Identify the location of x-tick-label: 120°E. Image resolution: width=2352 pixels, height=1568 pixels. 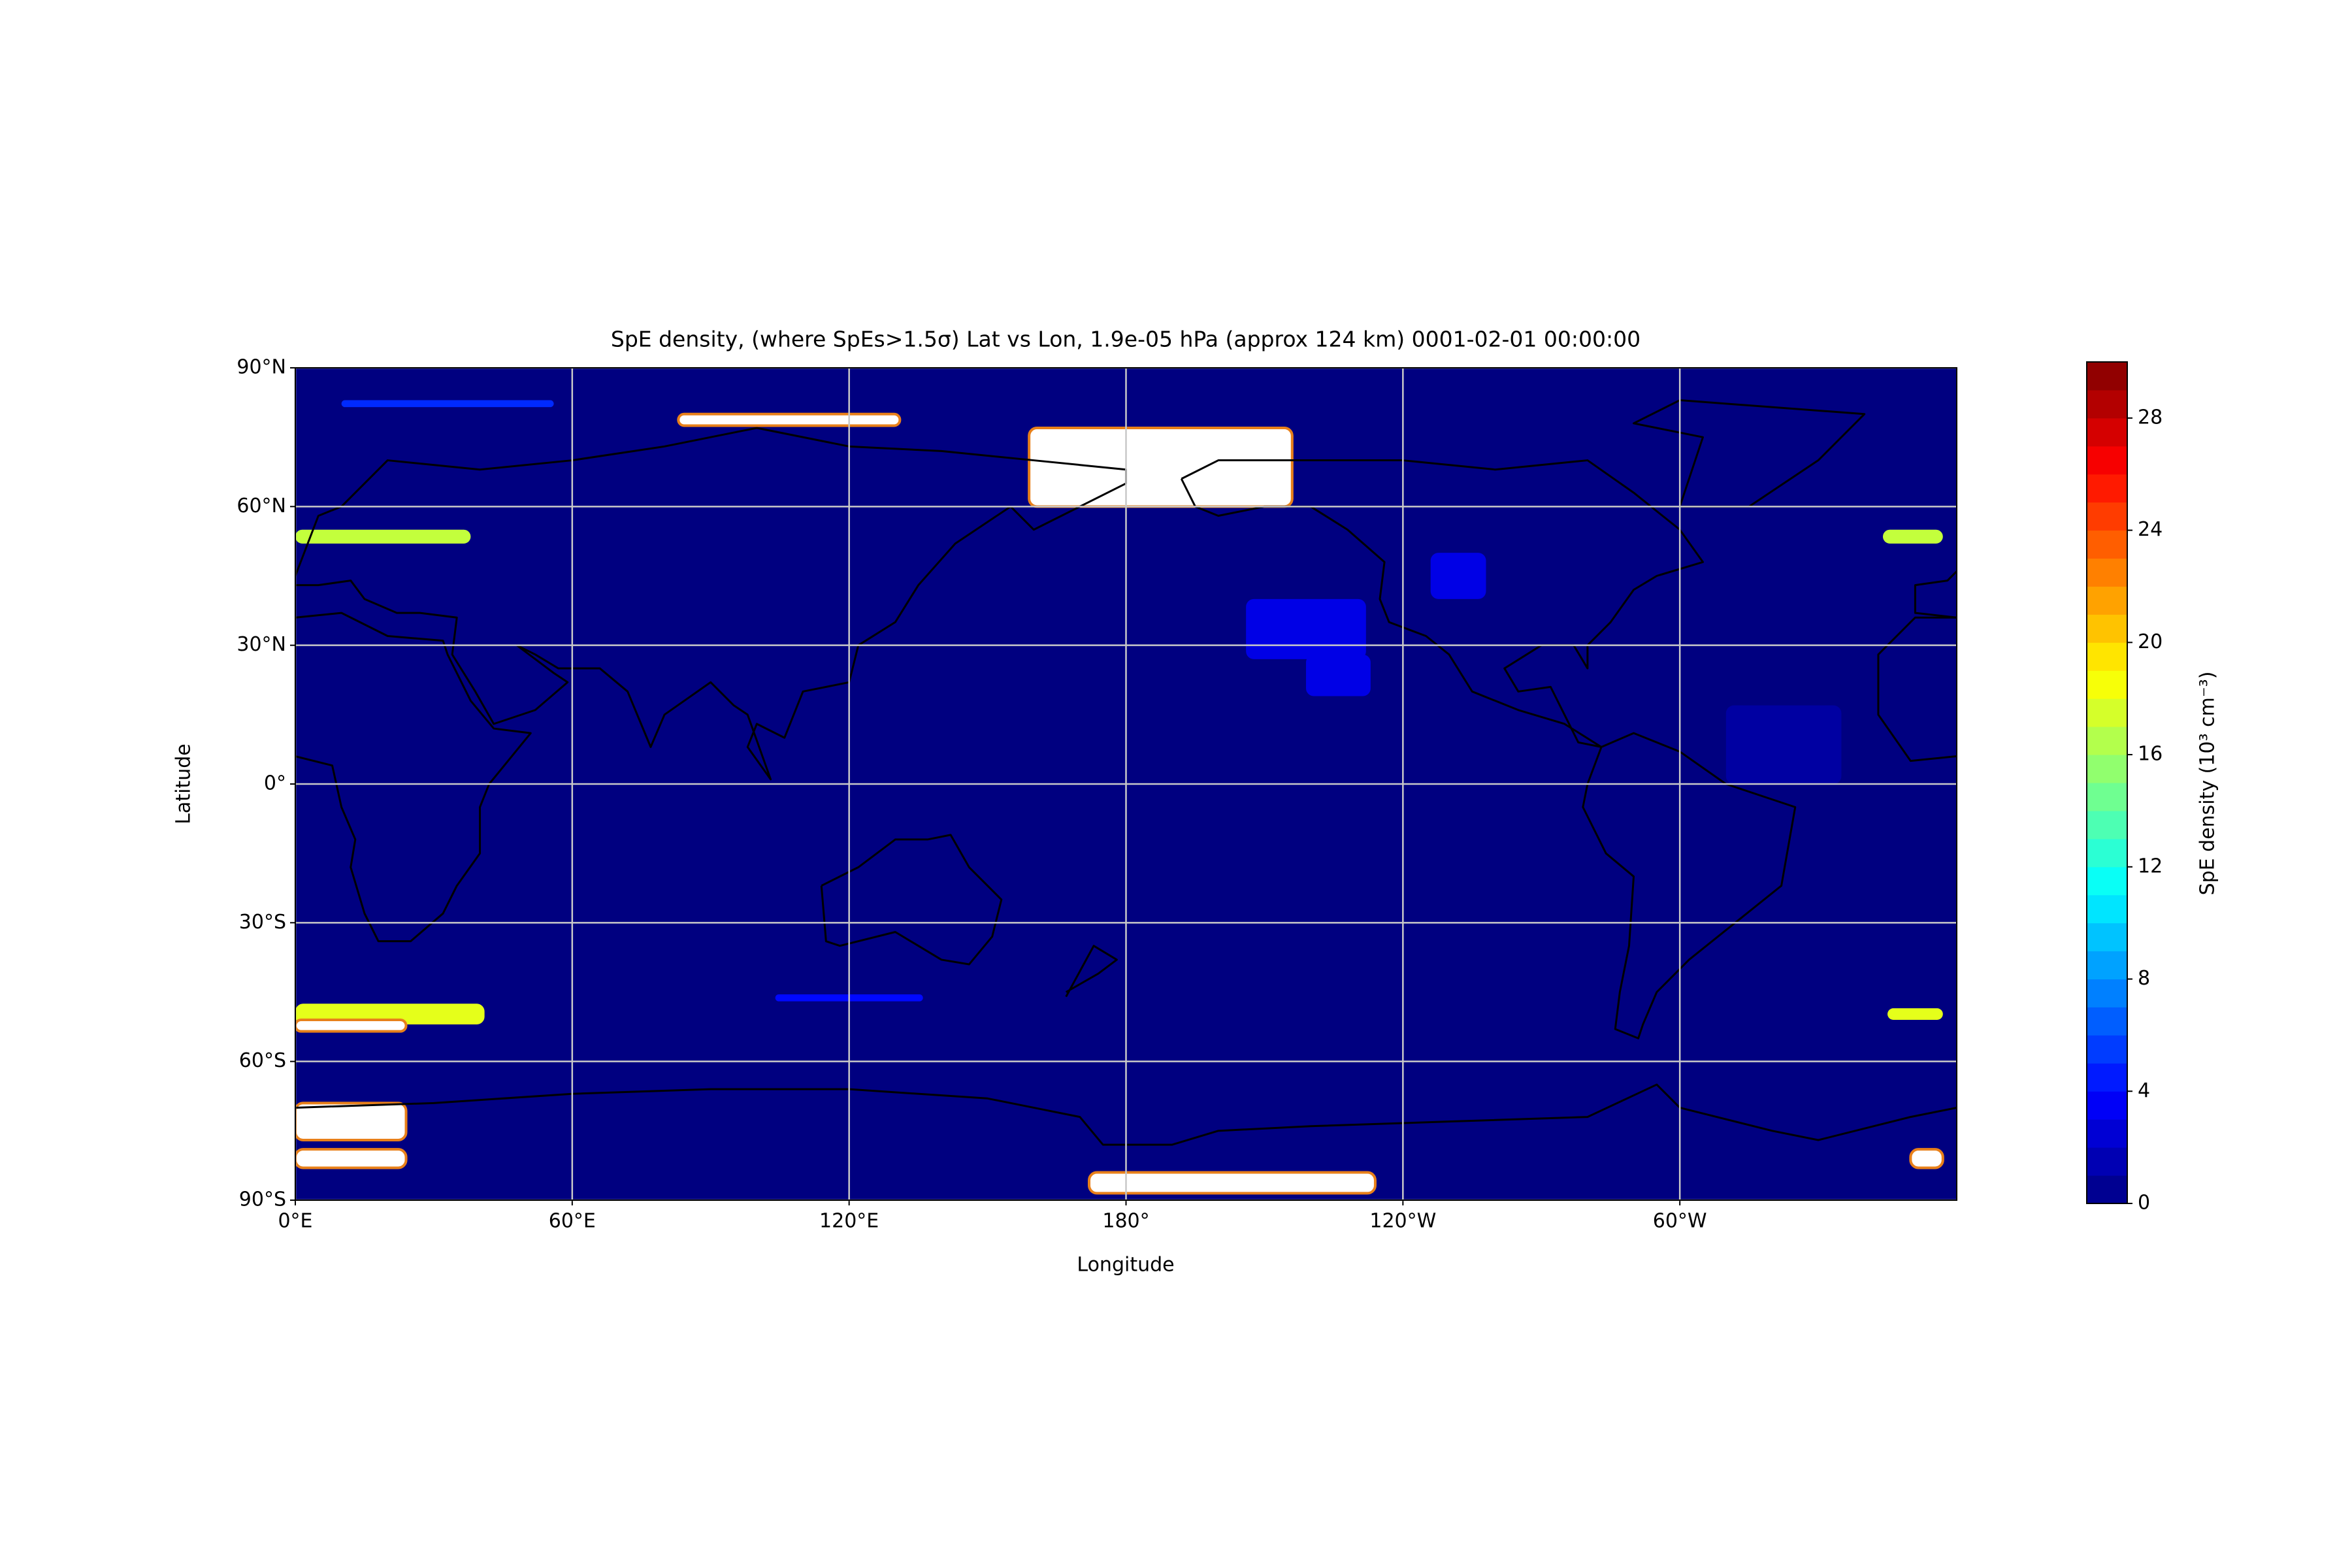
(849, 1221).